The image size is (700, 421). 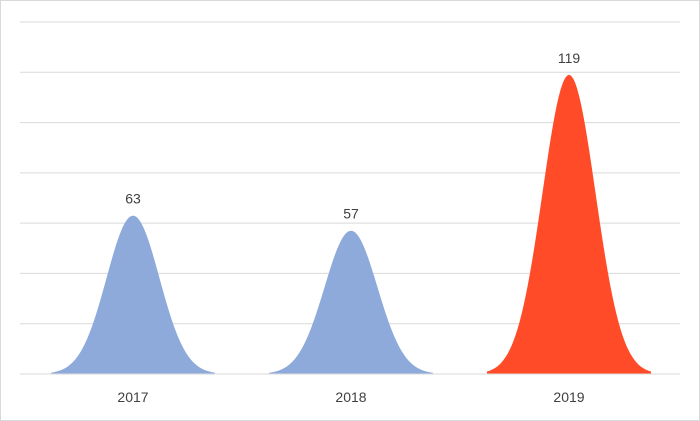 What do you see at coordinates (569, 58) in the screenshot?
I see `data-label-2019: 119` at bounding box center [569, 58].